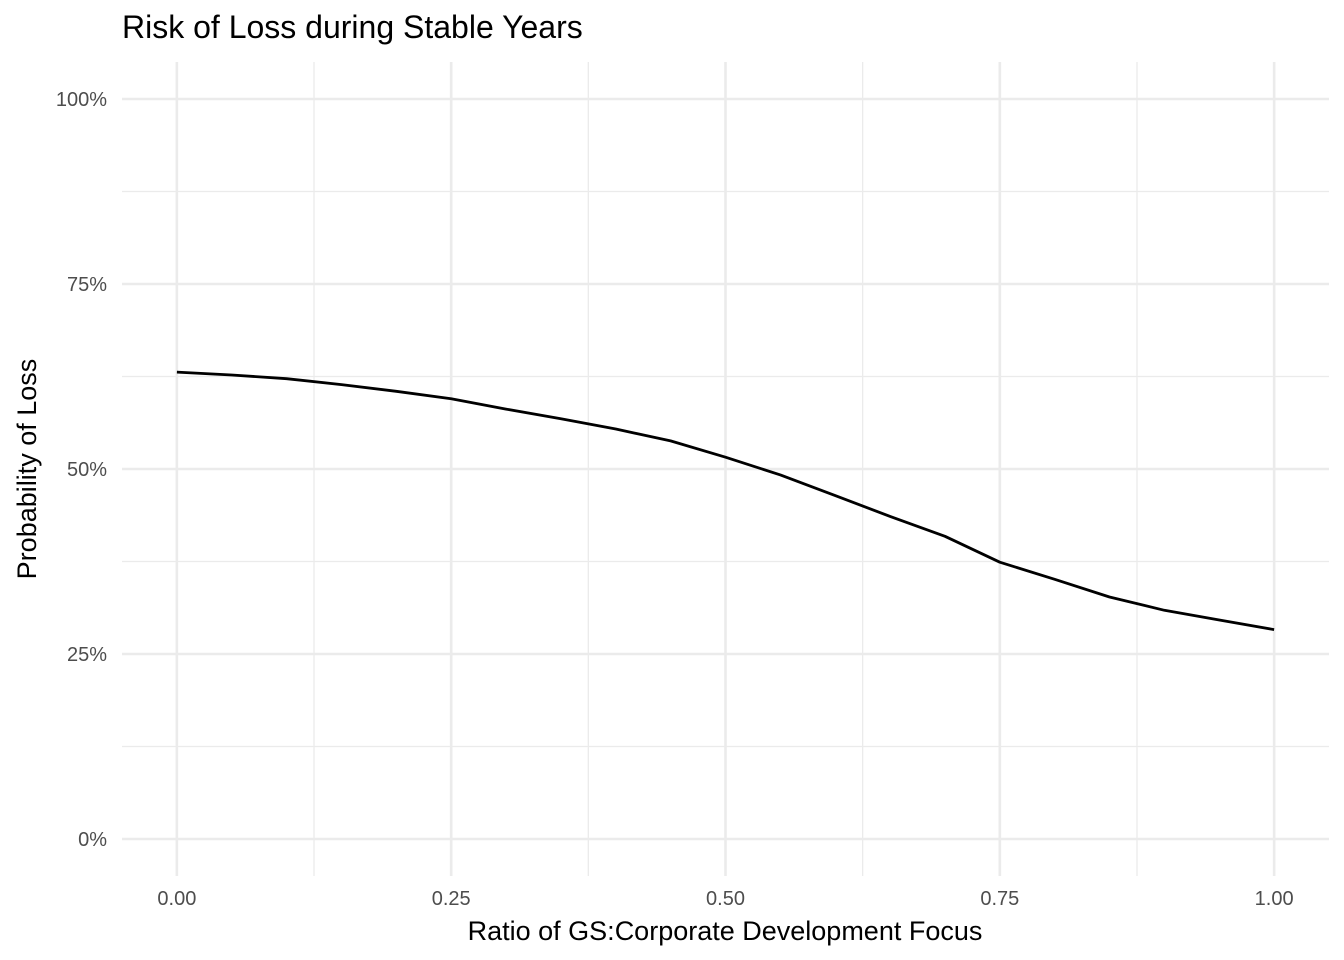 The width and height of the screenshot is (1344, 960). Describe the element at coordinates (92, 840) in the screenshot. I see `y-tick-label: 0%` at that location.